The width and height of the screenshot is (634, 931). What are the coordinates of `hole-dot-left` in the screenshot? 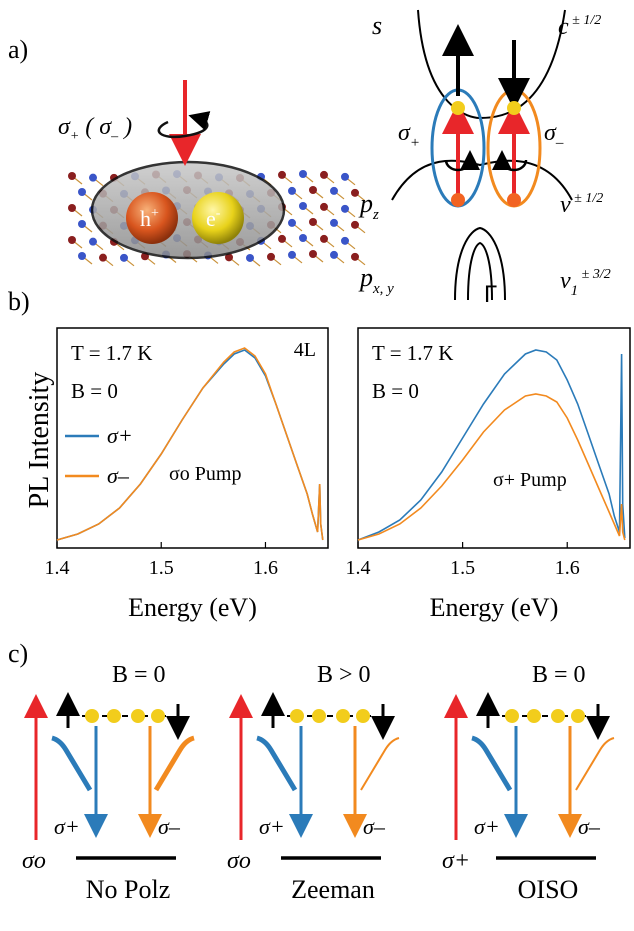 It's located at (458, 200).